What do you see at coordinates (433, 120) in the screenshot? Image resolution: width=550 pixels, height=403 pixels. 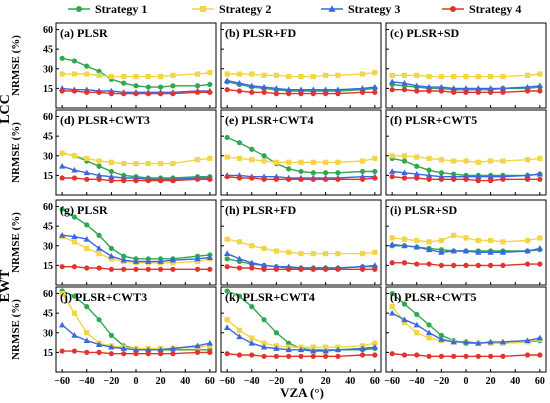 I see `panel-title: (f) PLSR+CWT5` at bounding box center [433, 120].